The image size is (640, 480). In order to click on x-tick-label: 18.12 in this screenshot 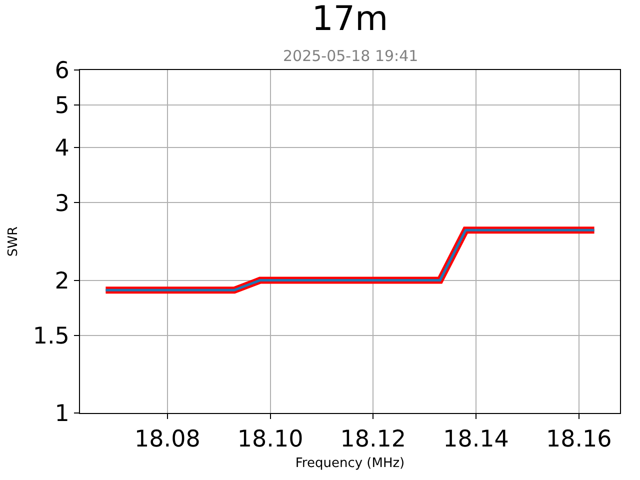, I will do `click(373, 439)`.